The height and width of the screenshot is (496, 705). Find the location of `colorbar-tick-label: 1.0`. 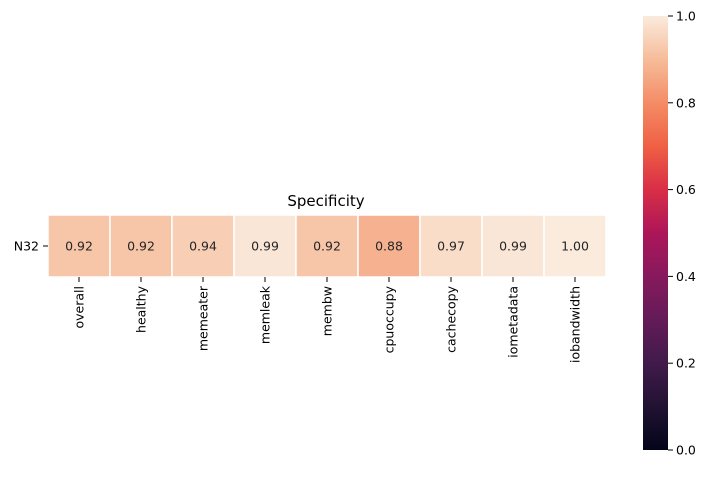

colorbar-tick-label: 1.0 is located at coordinates (686, 16).